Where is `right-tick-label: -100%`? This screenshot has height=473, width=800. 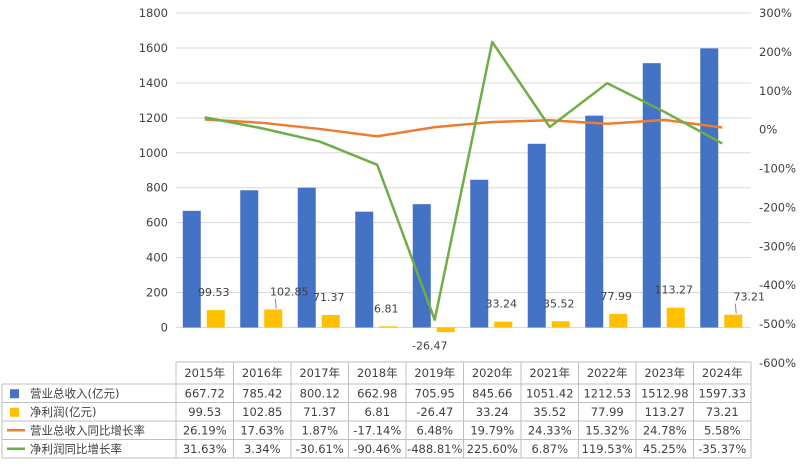 right-tick-label: -100% is located at coordinates (777, 169).